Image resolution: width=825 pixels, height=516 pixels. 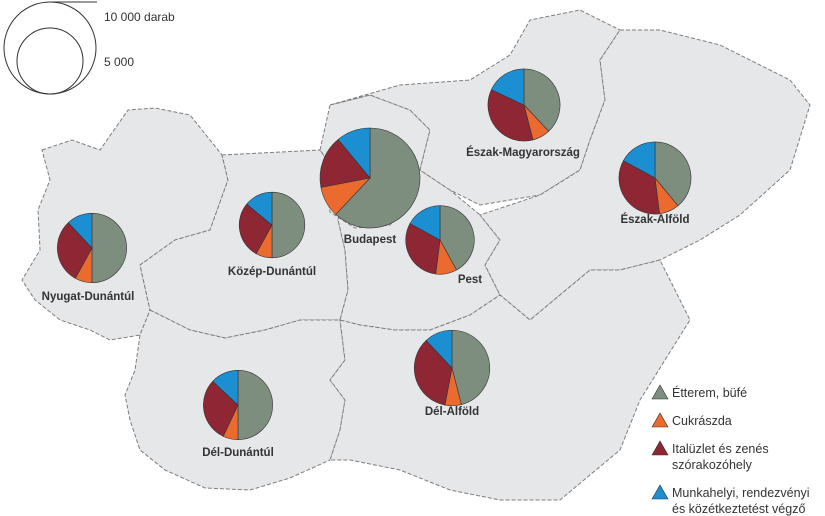 I want to click on pie-slice-budapest-munkahelyi, so click(x=354, y=153).